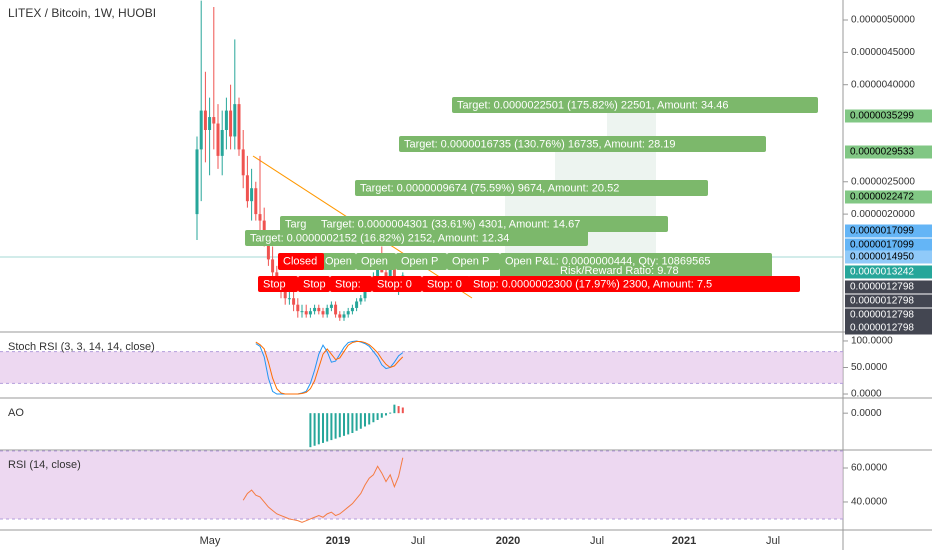  Describe the element at coordinates (295, 224) in the screenshot. I see `annotation-text: Targ` at that location.